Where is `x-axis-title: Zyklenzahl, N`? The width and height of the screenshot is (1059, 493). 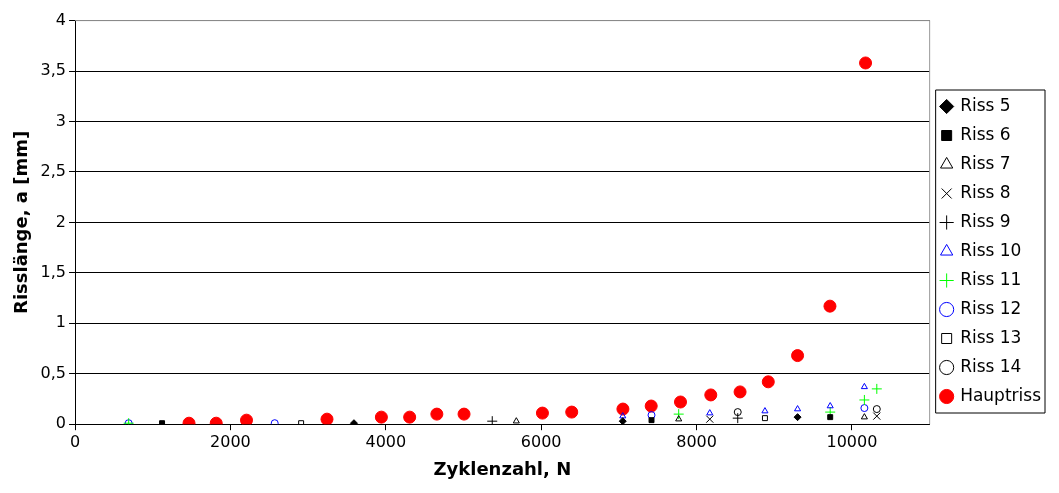
x-axis-title: Zyklenzahl, N is located at coordinates (502, 468).